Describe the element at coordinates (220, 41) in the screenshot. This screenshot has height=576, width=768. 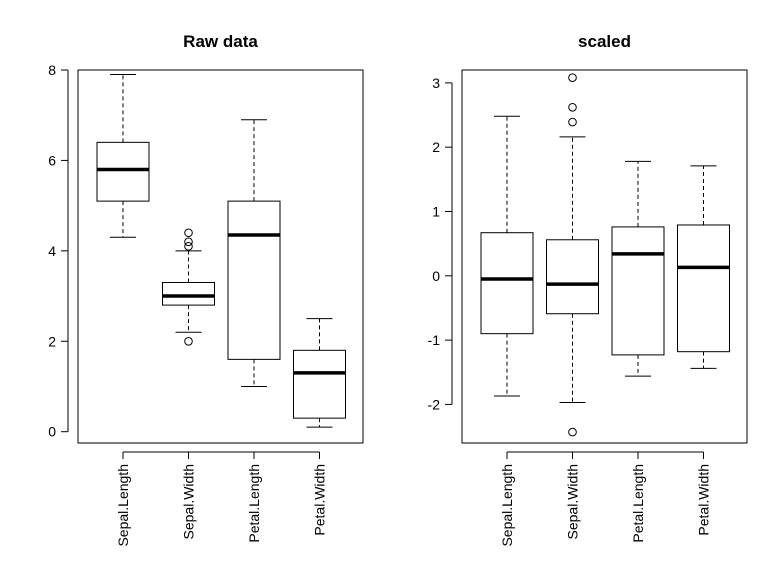
I see `chart-title: Raw data` at that location.